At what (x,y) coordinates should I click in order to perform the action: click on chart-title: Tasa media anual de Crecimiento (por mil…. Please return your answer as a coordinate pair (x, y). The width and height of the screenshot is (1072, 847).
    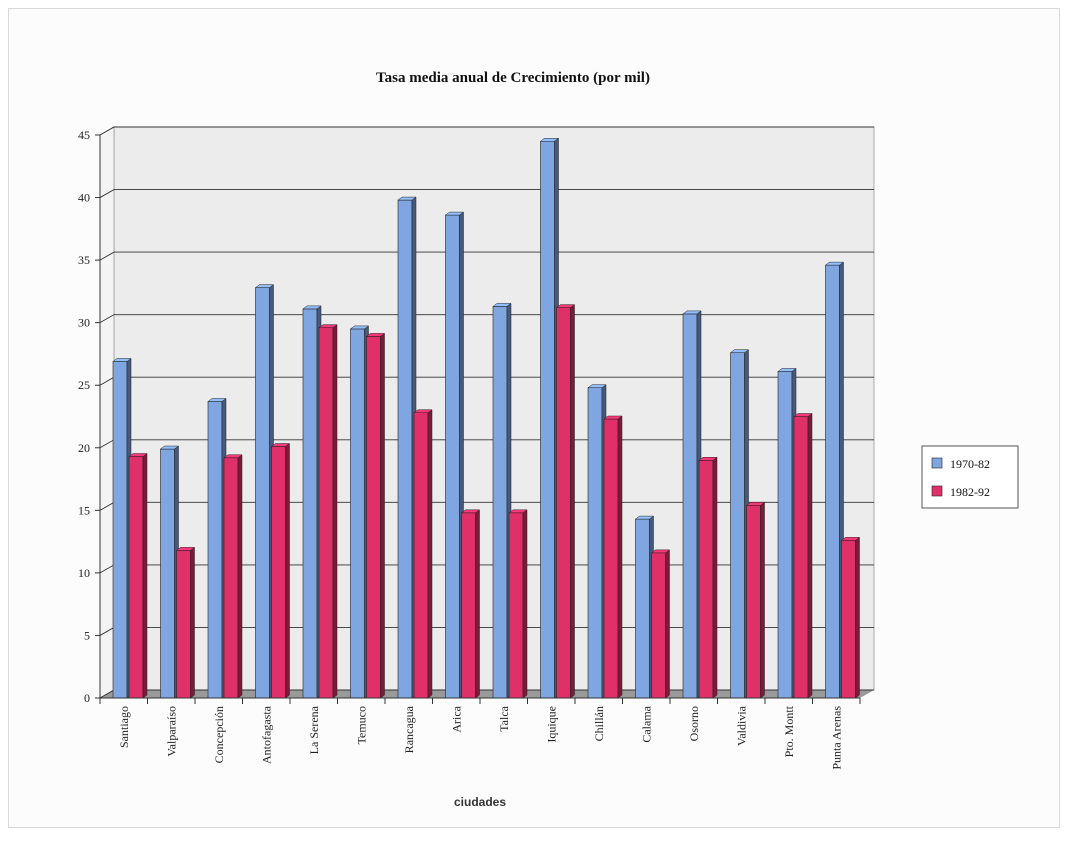
    Looking at the image, I should click on (513, 78).